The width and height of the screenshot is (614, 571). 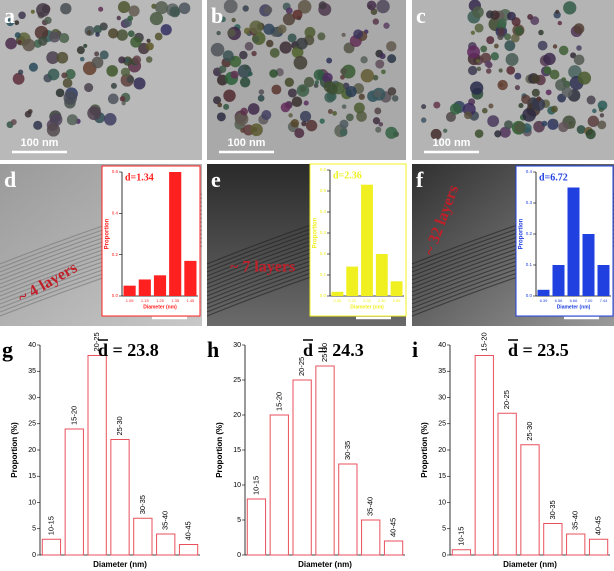 I want to click on y-tick-label: 0.1, so click(x=323, y=274).